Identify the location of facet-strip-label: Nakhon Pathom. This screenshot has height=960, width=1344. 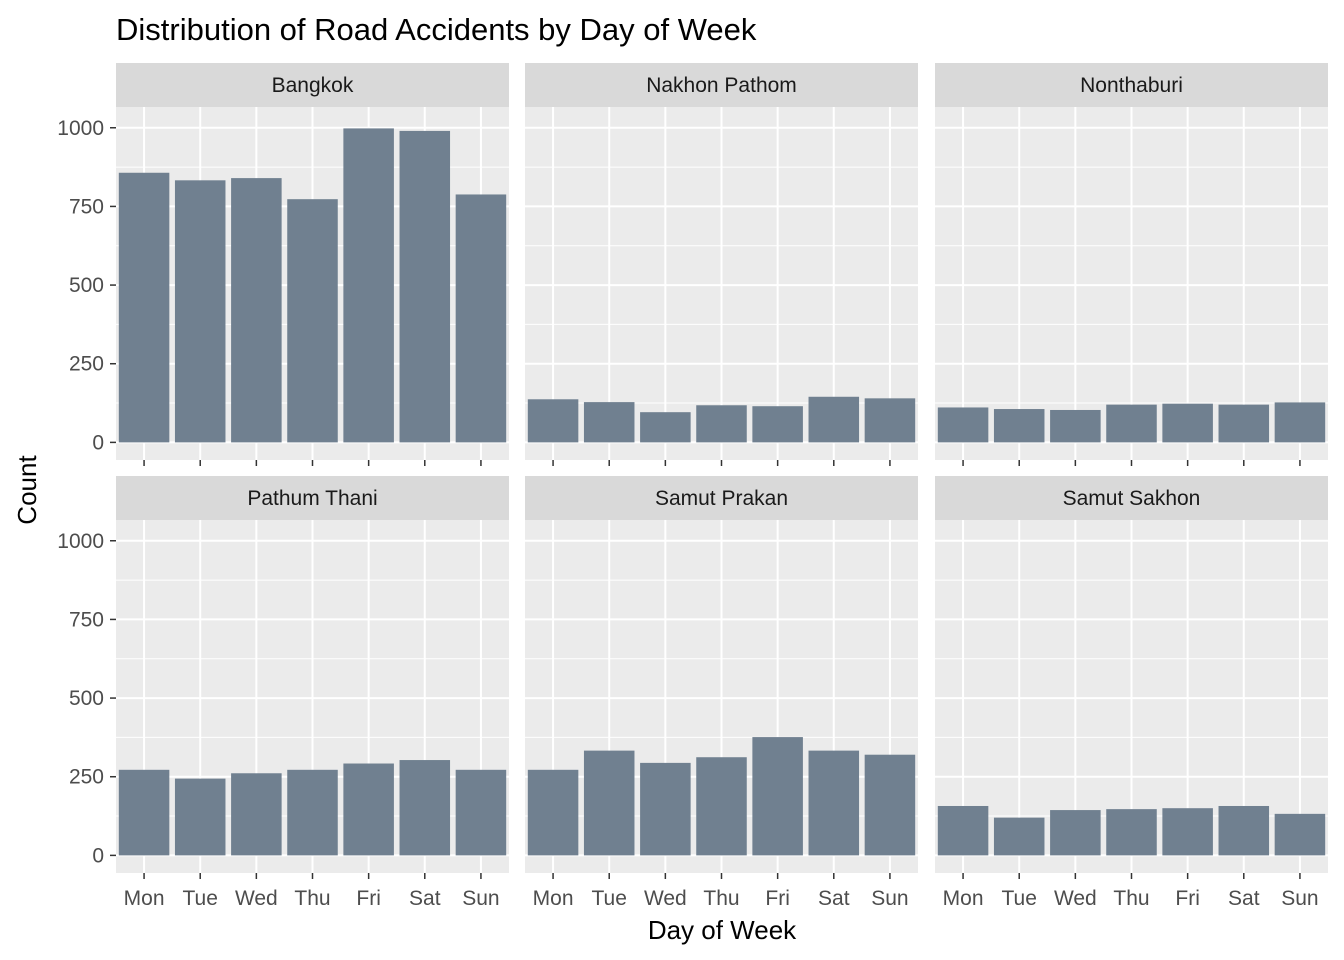
(721, 85).